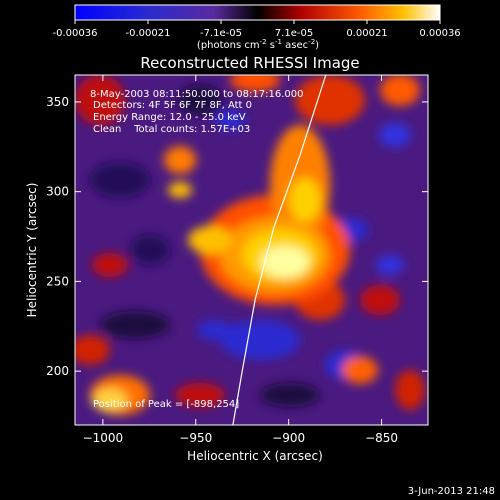 Image resolution: width=500 pixels, height=500 pixels. Describe the element at coordinates (195, 438) in the screenshot. I see `x-tick-label: −950` at that location.